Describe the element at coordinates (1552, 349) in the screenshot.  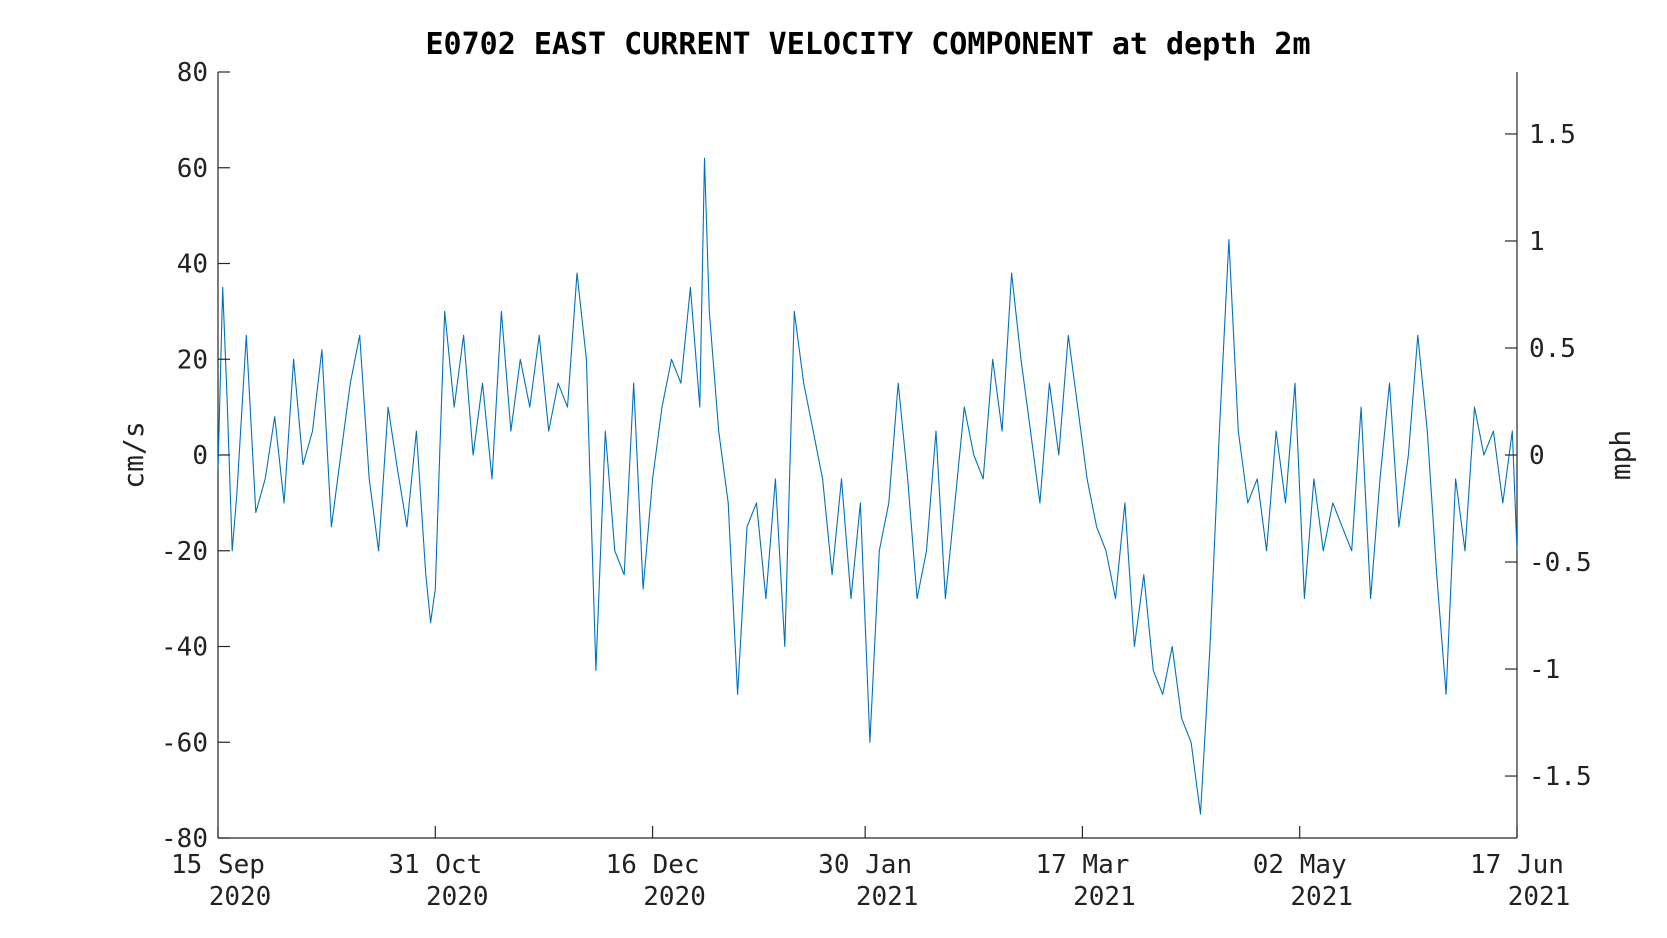
I see `y-tick-label-right: 0.5` at that location.